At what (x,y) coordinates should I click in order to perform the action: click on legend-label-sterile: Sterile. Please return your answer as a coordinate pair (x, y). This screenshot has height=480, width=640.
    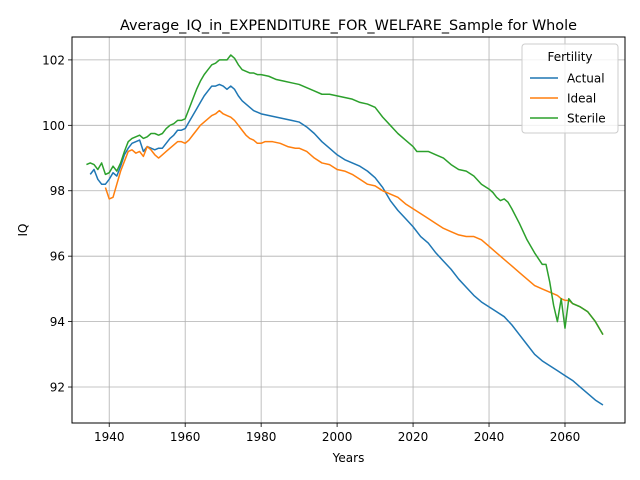
    Looking at the image, I should click on (586, 119).